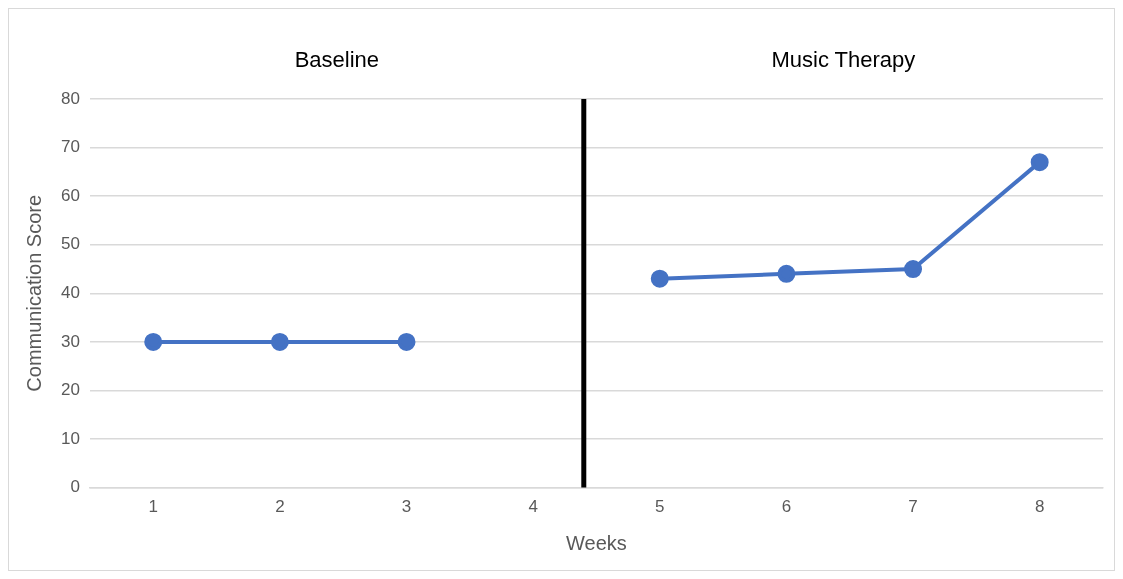 The image size is (1123, 579). Describe the element at coordinates (660, 507) in the screenshot. I see `x-tick-label: 5` at that location.